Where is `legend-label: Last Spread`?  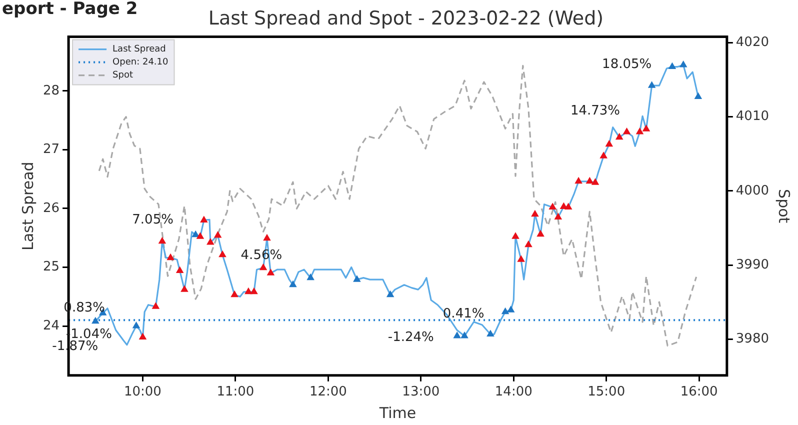 legend-label: Last Spread is located at coordinates (139, 49).